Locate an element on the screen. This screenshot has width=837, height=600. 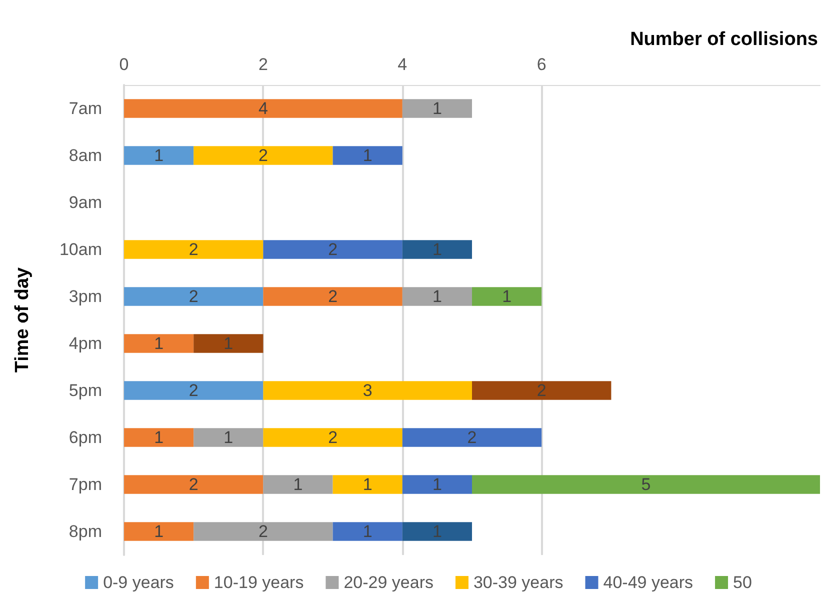
y-tick-label: 9am is located at coordinates (85, 202).